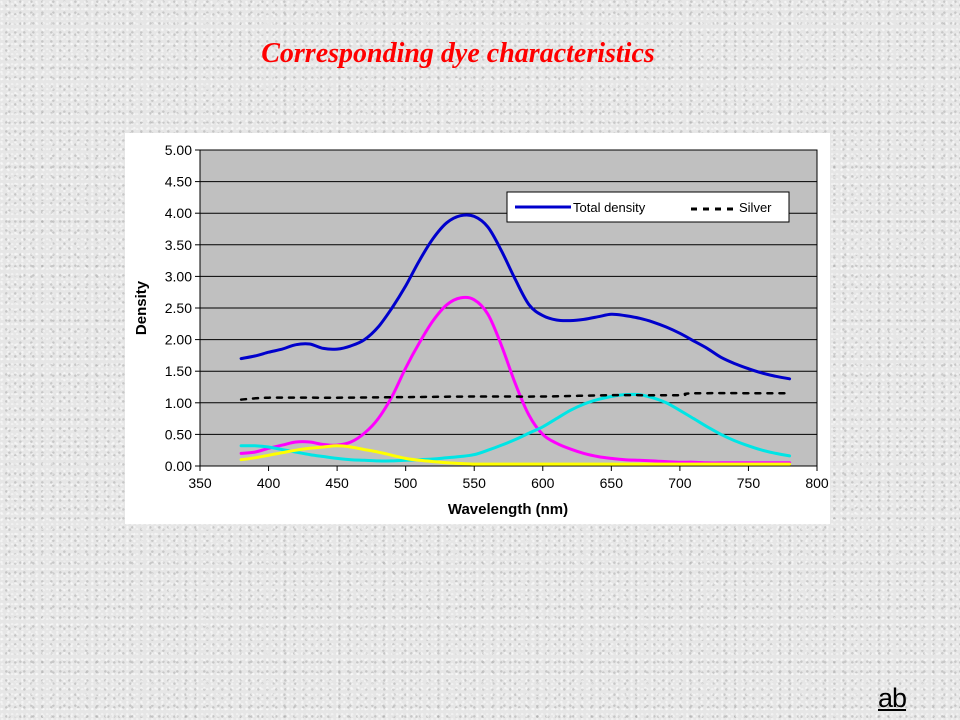  Describe the element at coordinates (178, 434) in the screenshot. I see `y-tick-label: 0.50` at that location.